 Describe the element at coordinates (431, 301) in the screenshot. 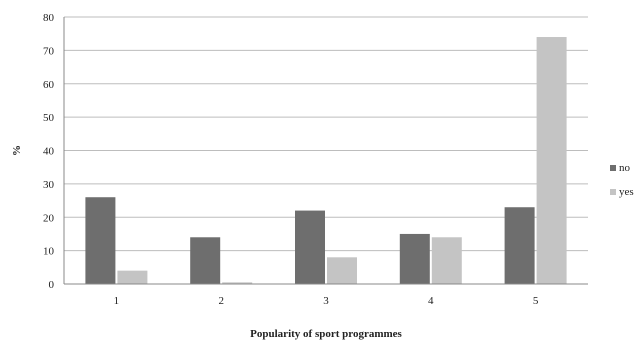

I see `x-tick-label: 4` at that location.